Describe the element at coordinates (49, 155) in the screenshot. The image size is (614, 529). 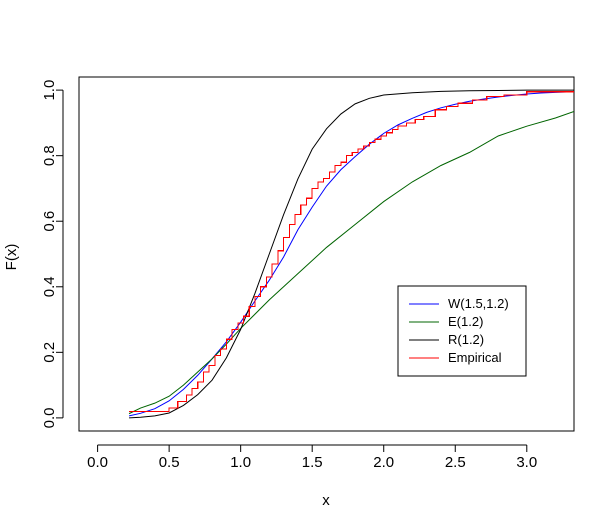
I see `y-axis-tick-label-4: 0.8` at that location.